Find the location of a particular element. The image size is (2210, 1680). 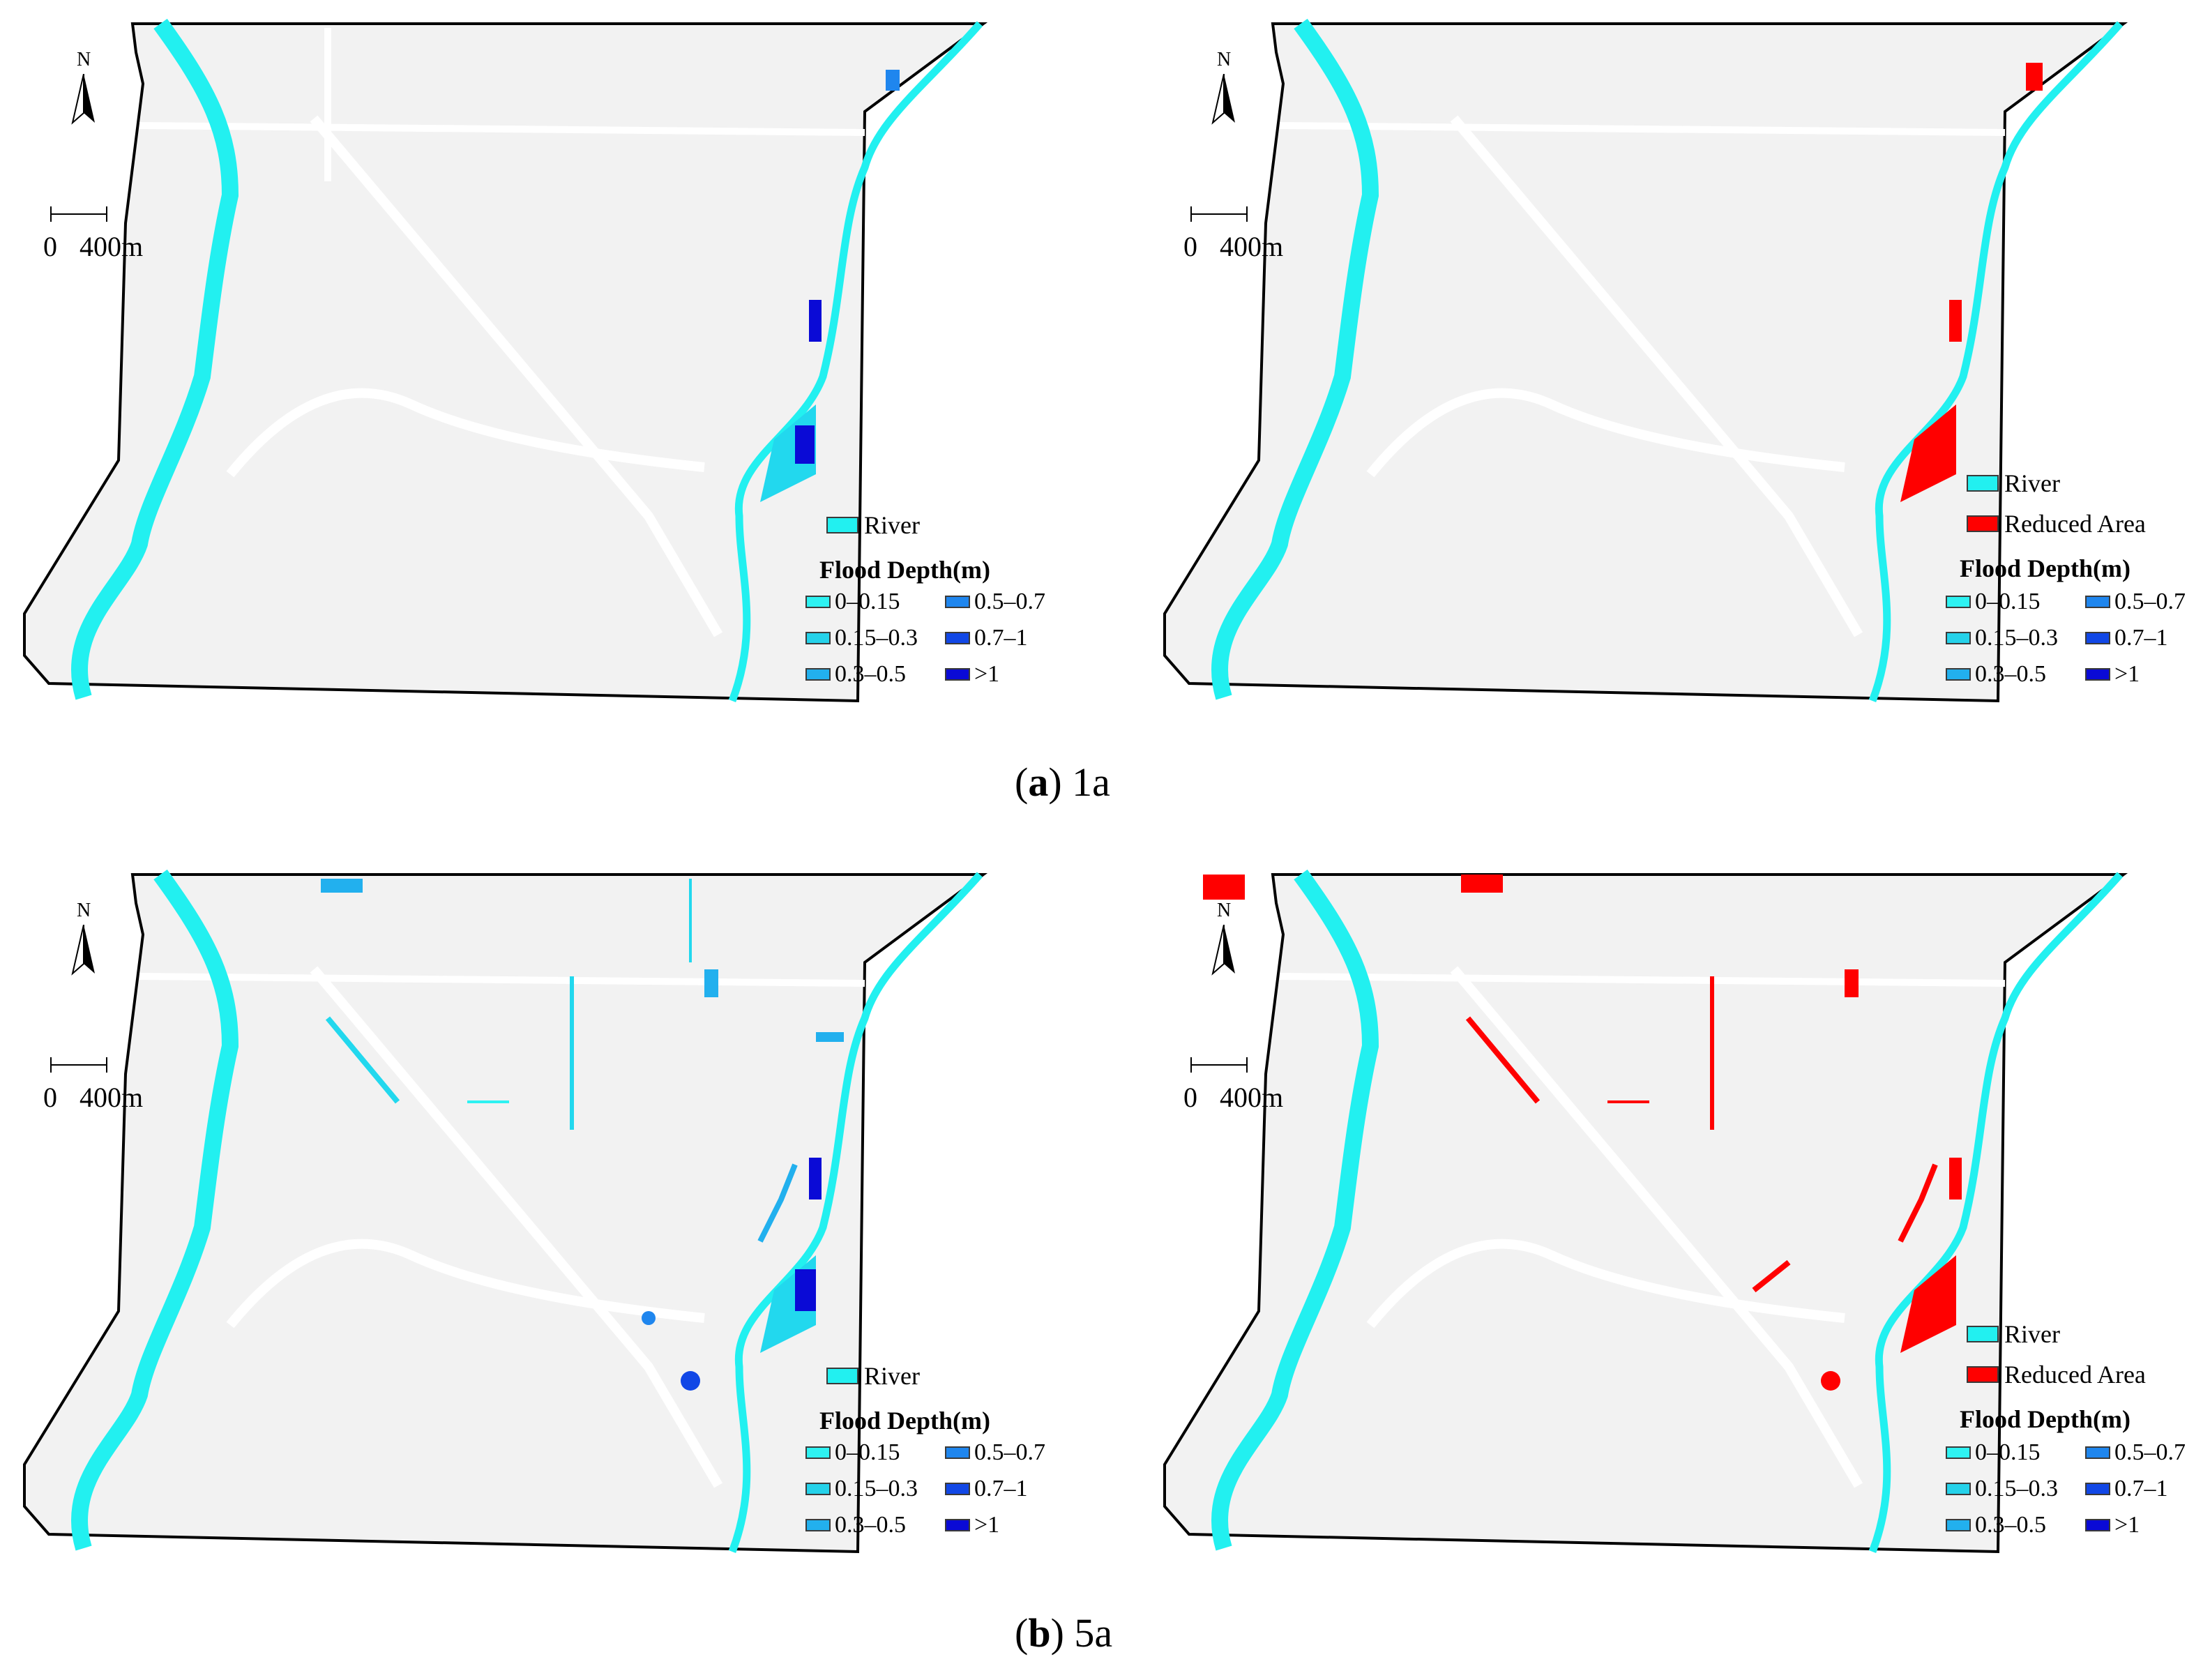

caption-a: (a) 1a is located at coordinates (1062, 782).